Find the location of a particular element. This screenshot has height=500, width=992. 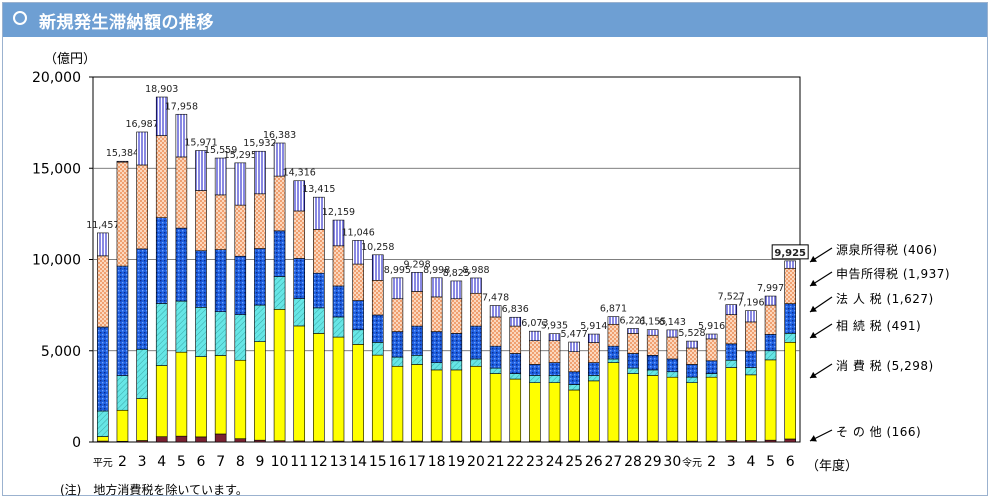

y-tick-label: 10,000 is located at coordinates (56, 261).